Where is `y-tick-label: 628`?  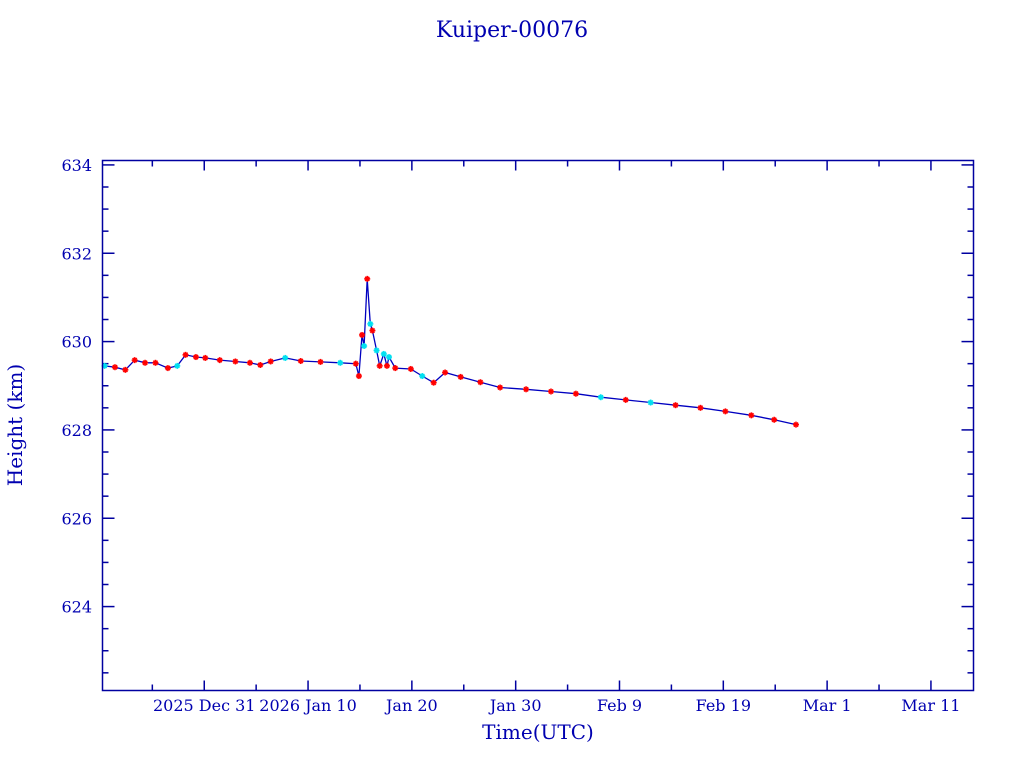
y-tick-label: 628 is located at coordinates (76, 430).